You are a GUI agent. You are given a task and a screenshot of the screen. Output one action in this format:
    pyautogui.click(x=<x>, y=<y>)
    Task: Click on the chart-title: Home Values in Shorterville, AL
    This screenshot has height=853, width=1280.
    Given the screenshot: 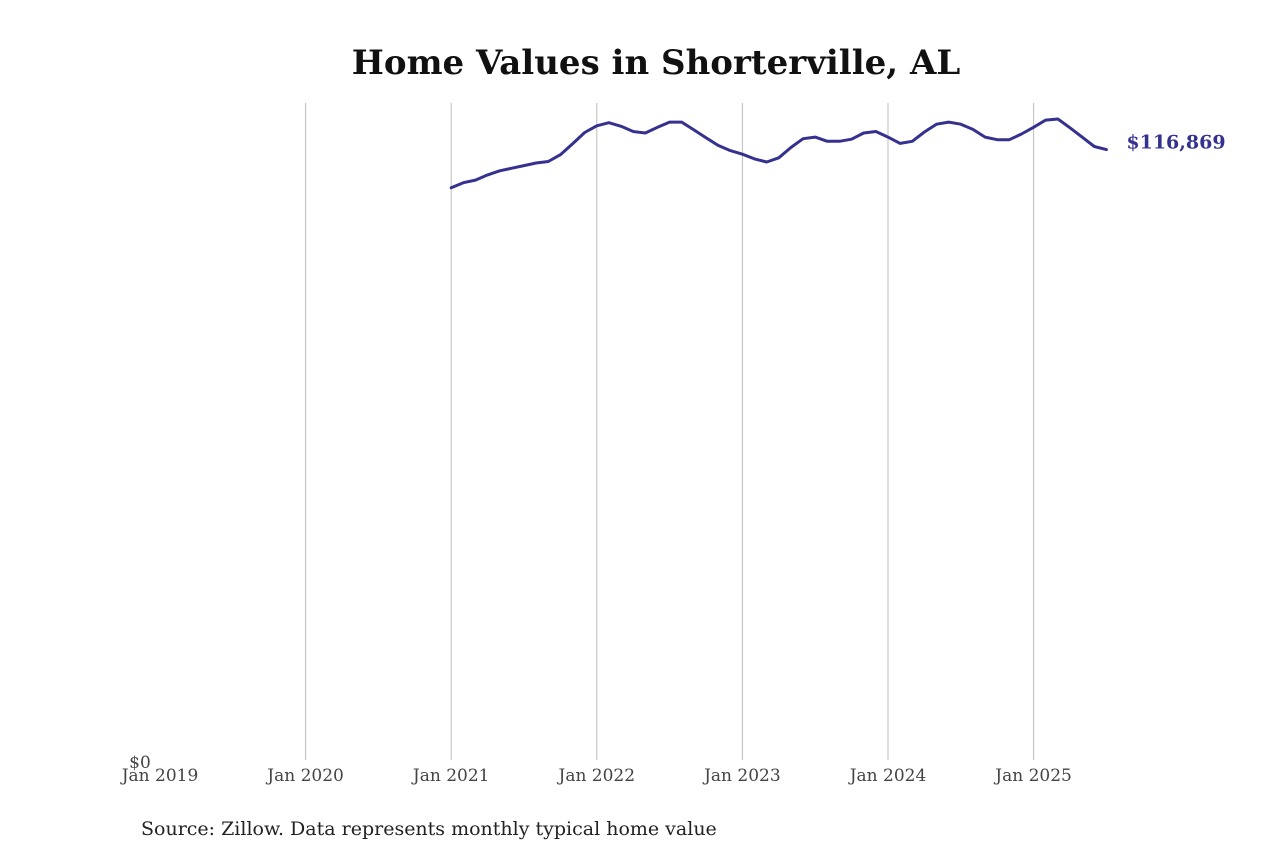 What is the action you would take?
    pyautogui.click(x=656, y=63)
    